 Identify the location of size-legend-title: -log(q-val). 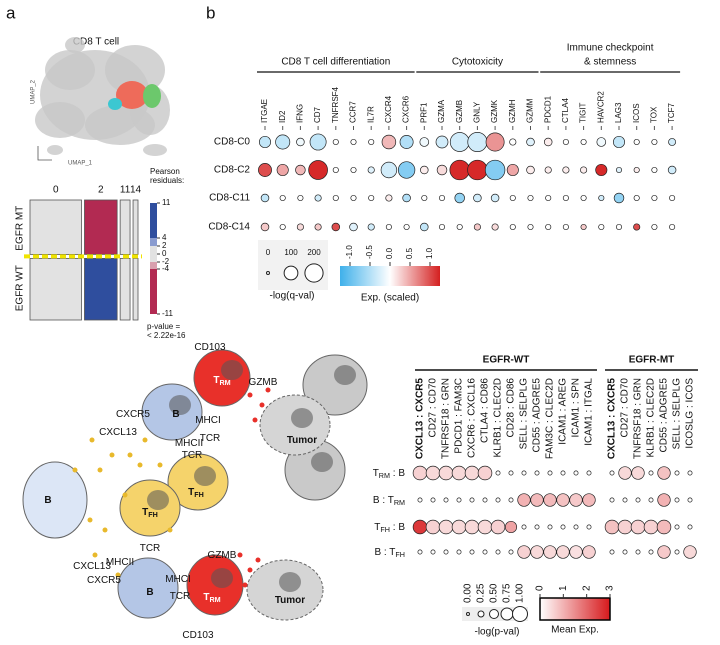
(291, 296).